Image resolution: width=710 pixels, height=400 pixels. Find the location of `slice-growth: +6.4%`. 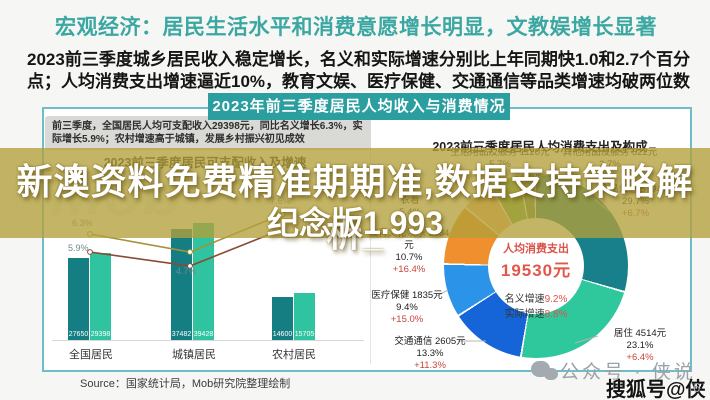

slice-growth: +6.4% is located at coordinates (640, 357).